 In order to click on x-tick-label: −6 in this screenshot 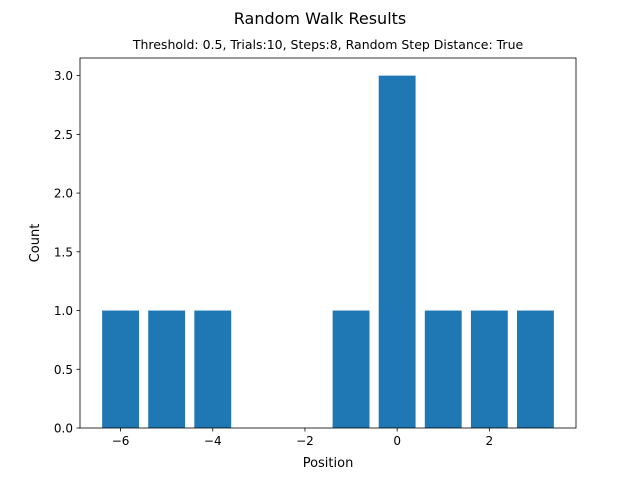, I will do `click(121, 441)`.